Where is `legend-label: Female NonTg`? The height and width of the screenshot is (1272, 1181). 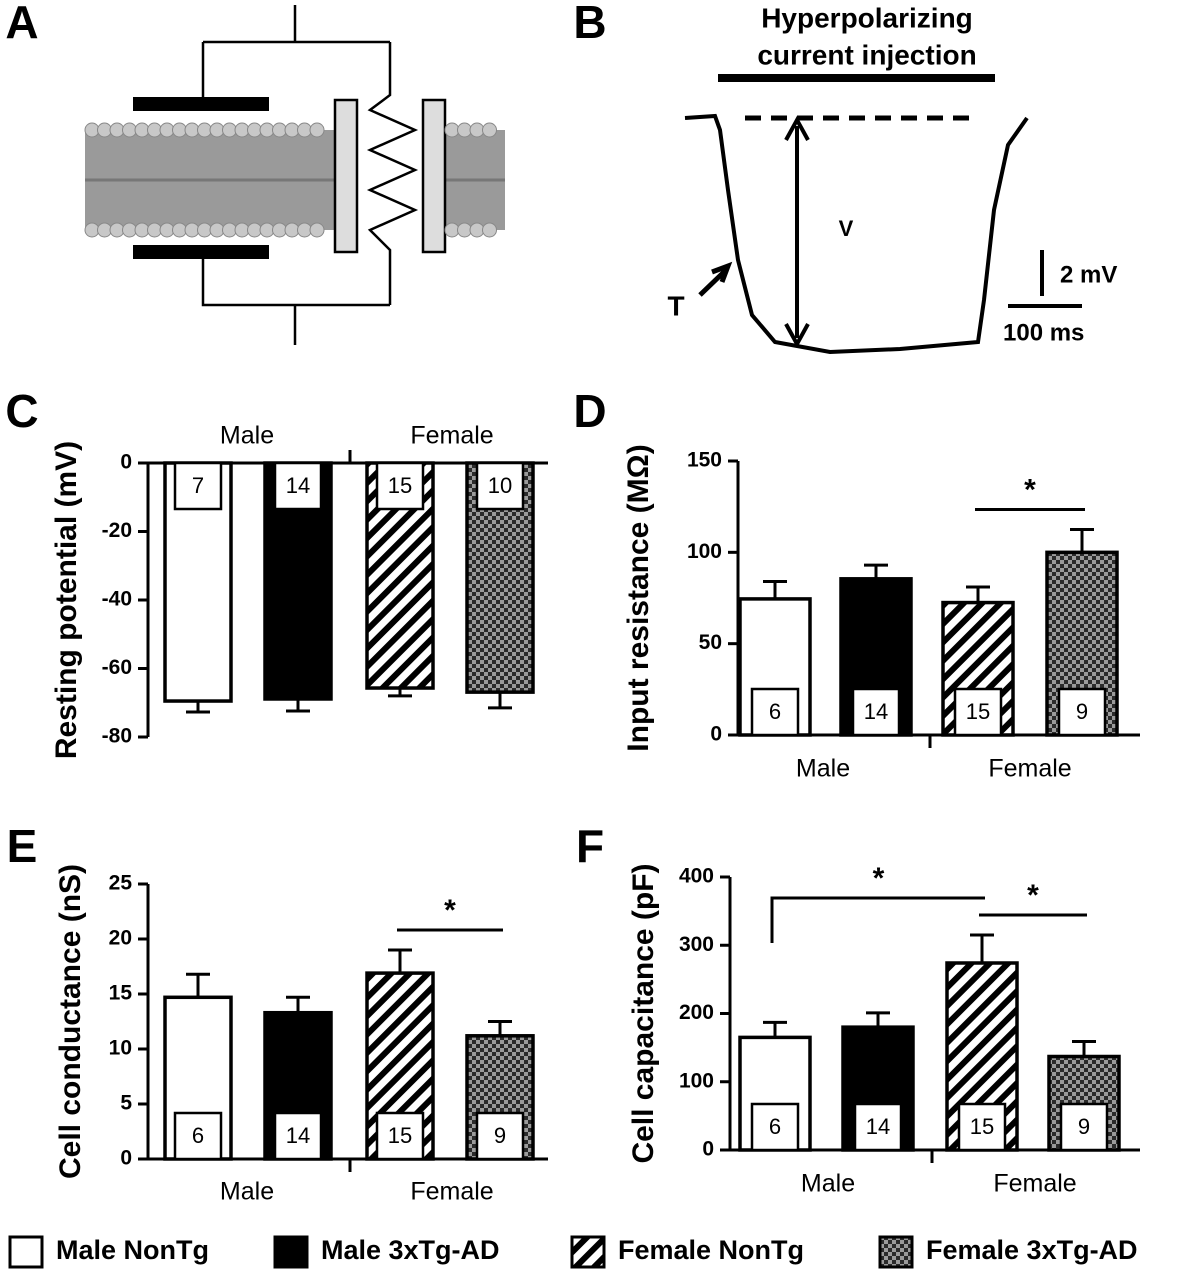 legend-label: Female NonTg is located at coordinates (711, 1250).